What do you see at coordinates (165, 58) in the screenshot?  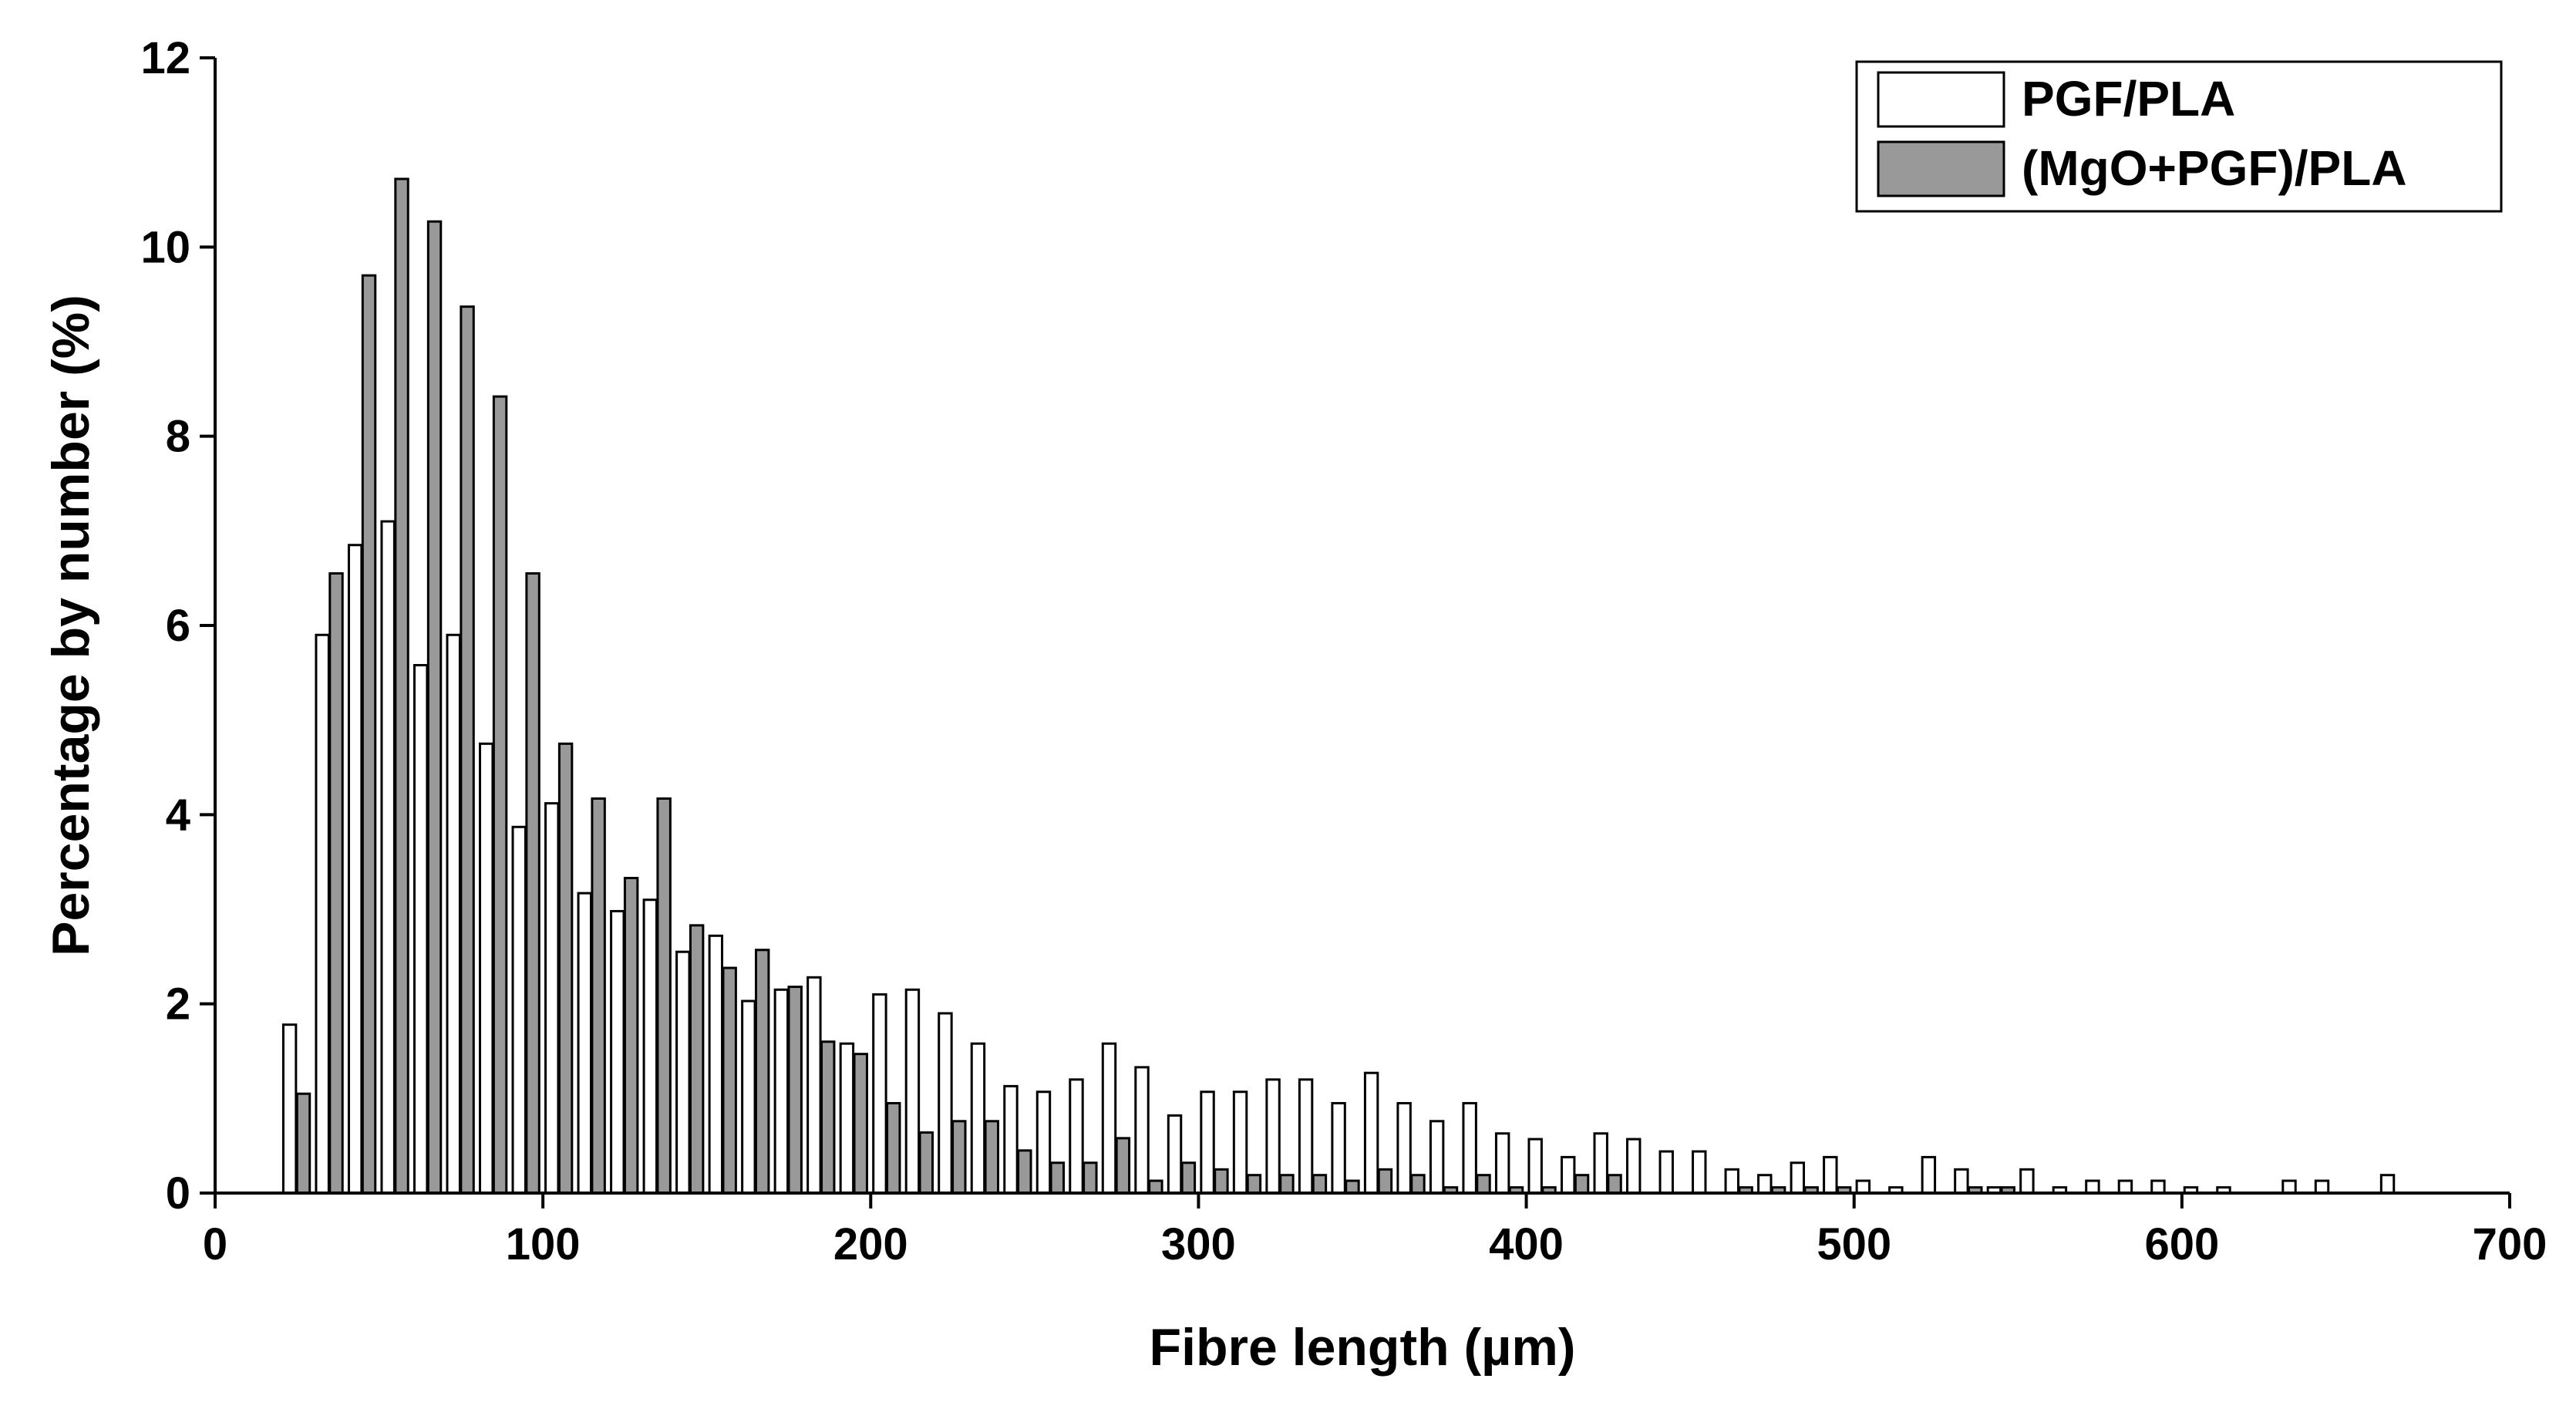 I see `y-tick-label: 12` at bounding box center [165, 58].